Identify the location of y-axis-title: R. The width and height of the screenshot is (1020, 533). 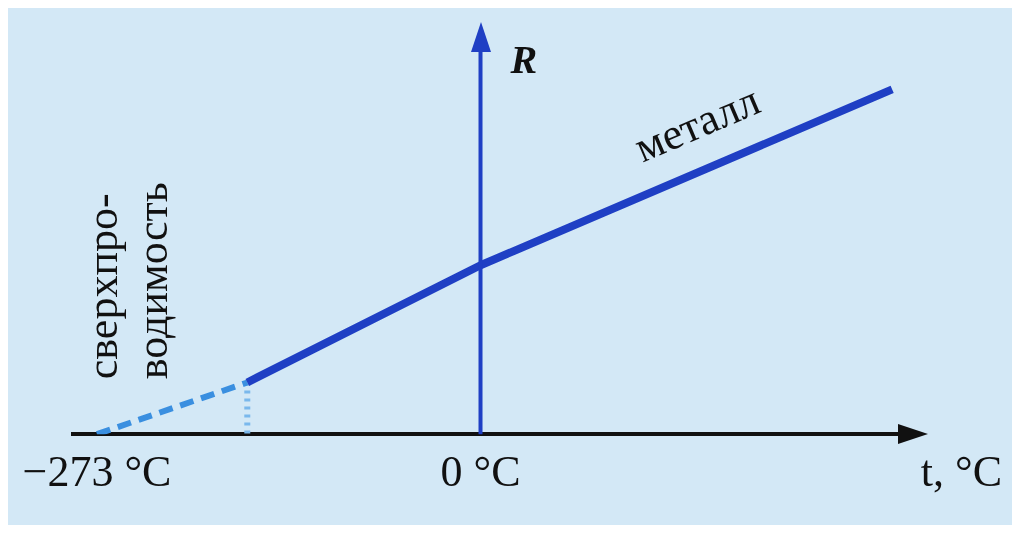
(523, 60).